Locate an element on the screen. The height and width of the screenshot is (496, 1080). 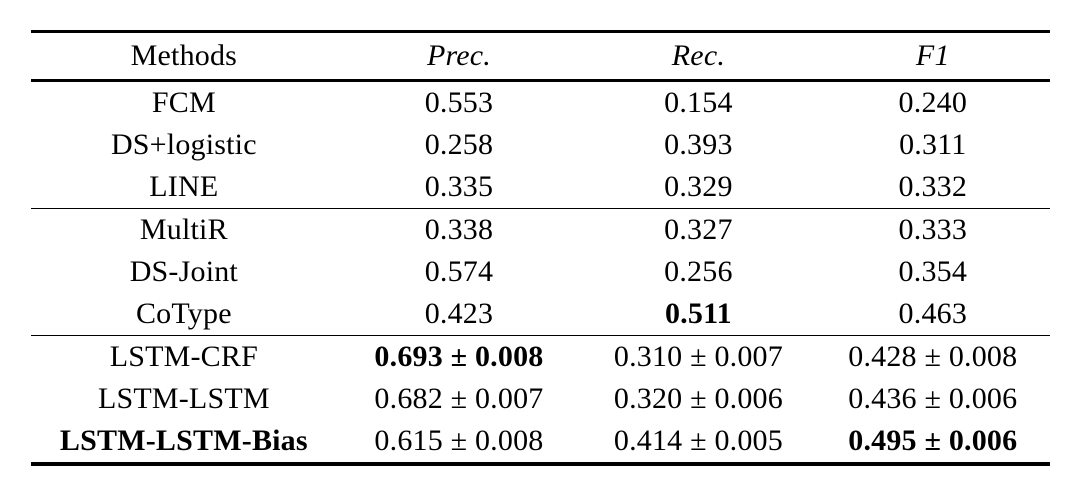
column-header-precision: Prec. is located at coordinates (458, 55).